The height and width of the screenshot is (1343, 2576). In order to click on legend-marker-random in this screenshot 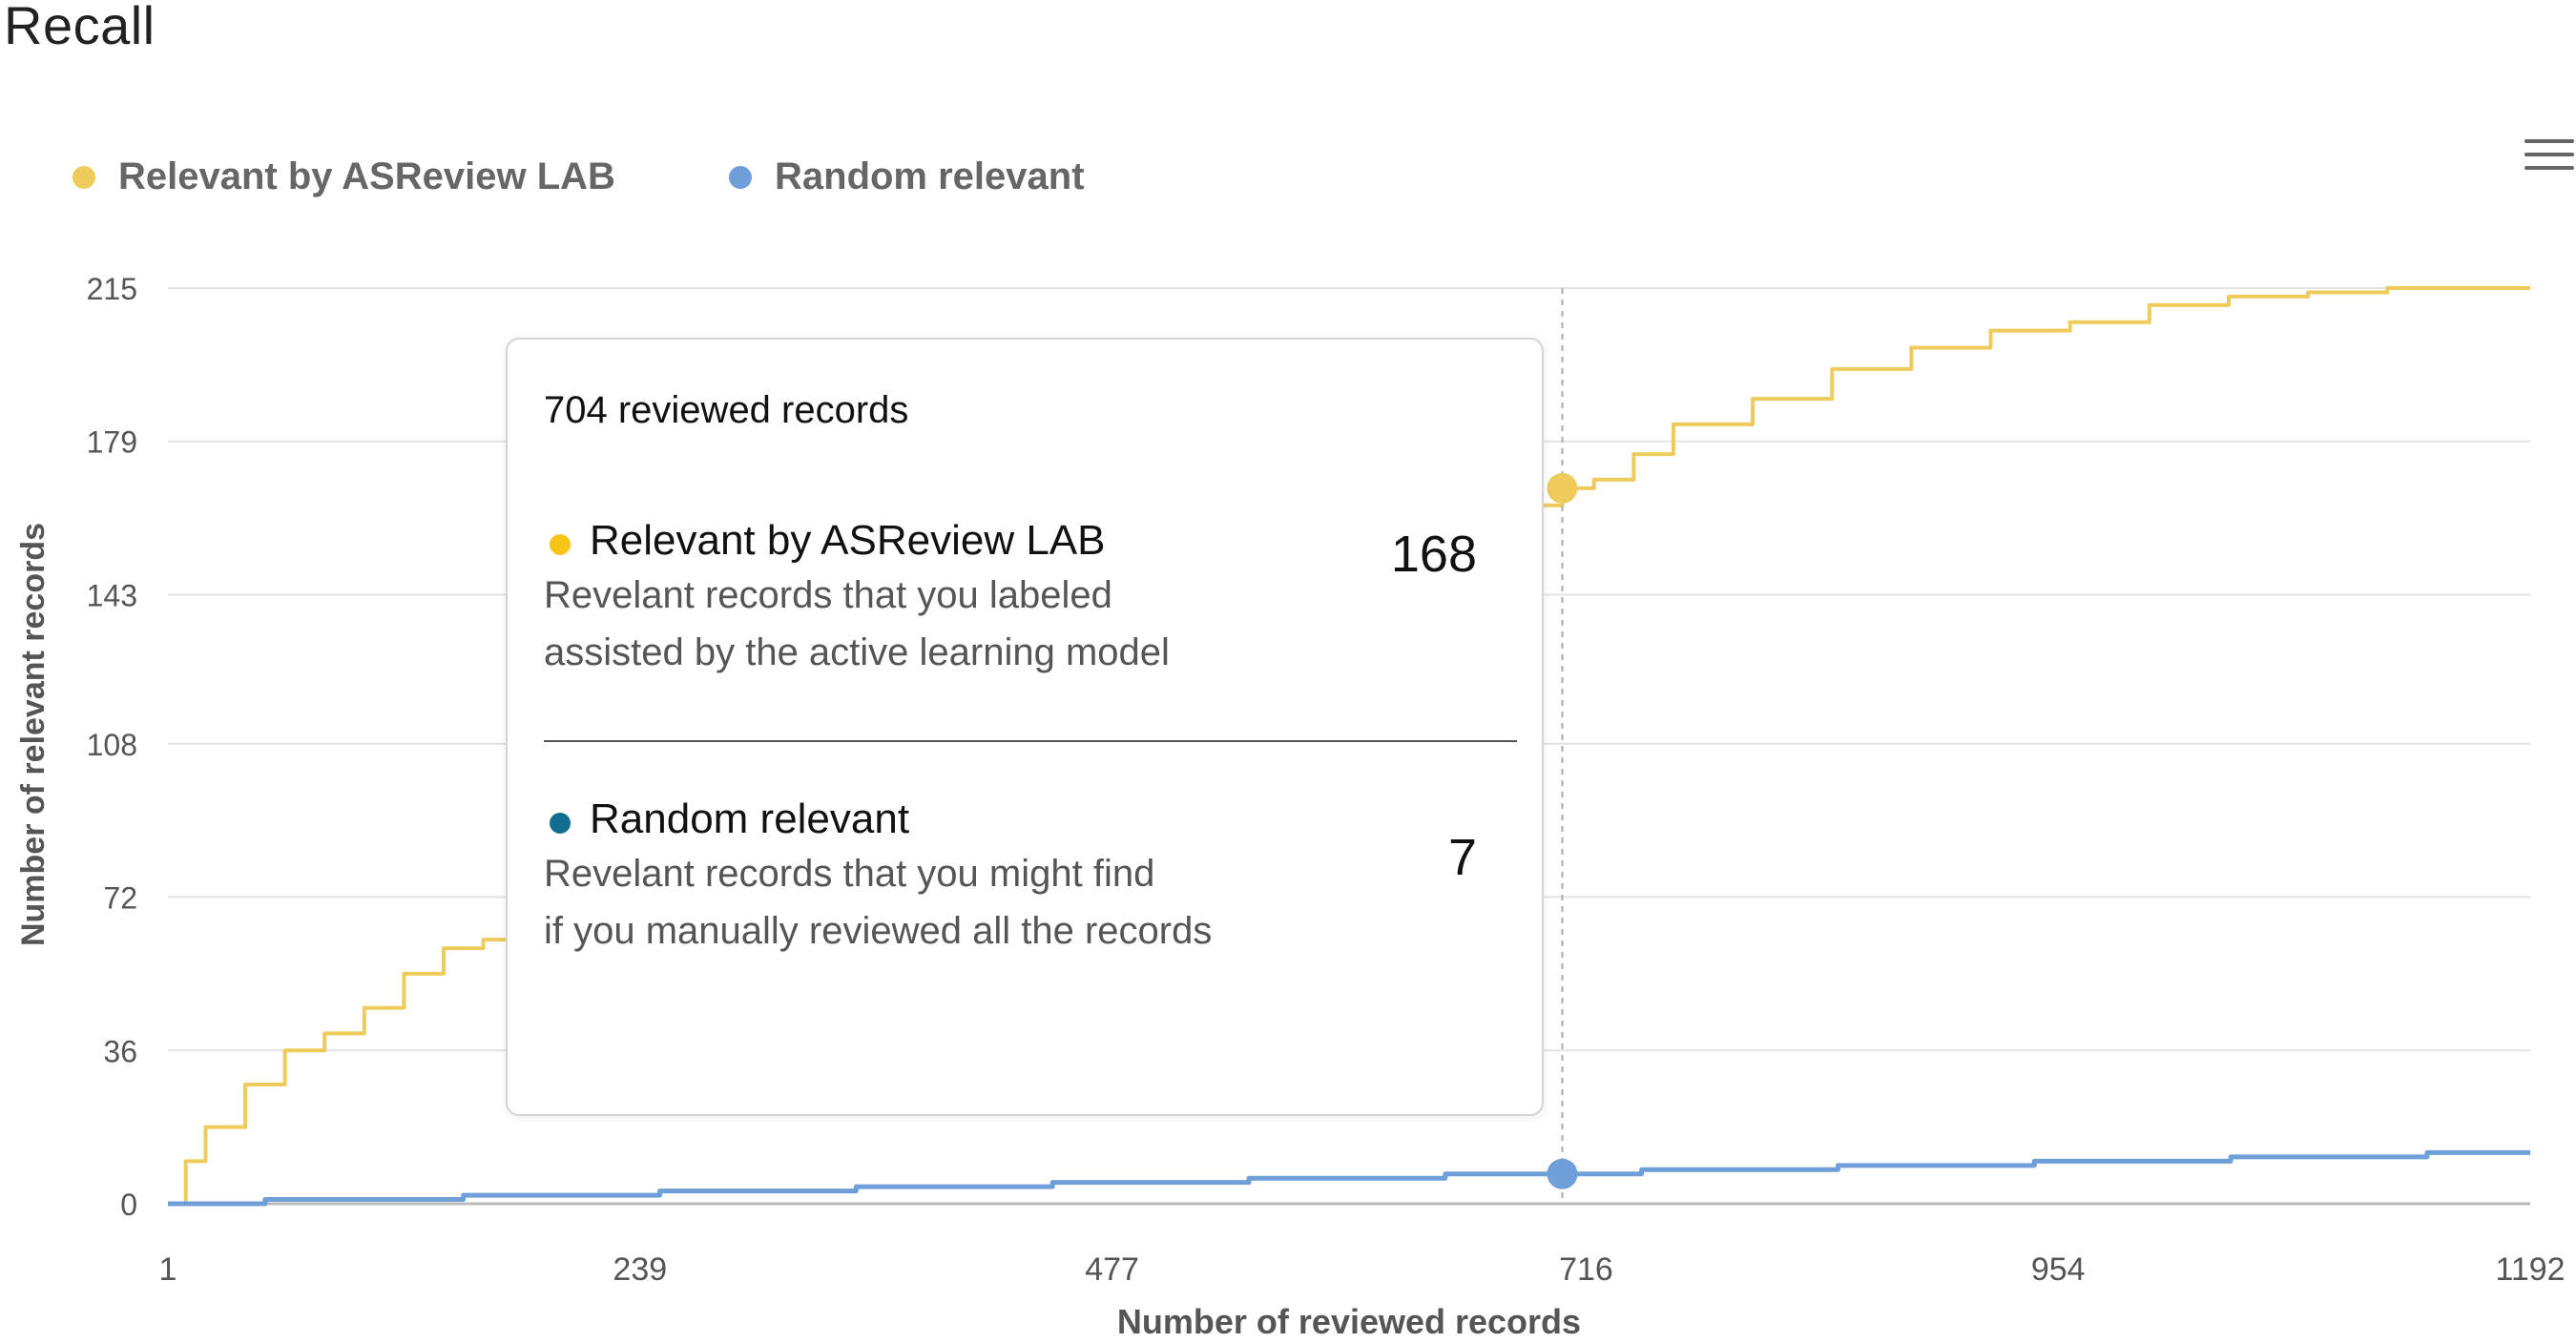, I will do `click(740, 177)`.